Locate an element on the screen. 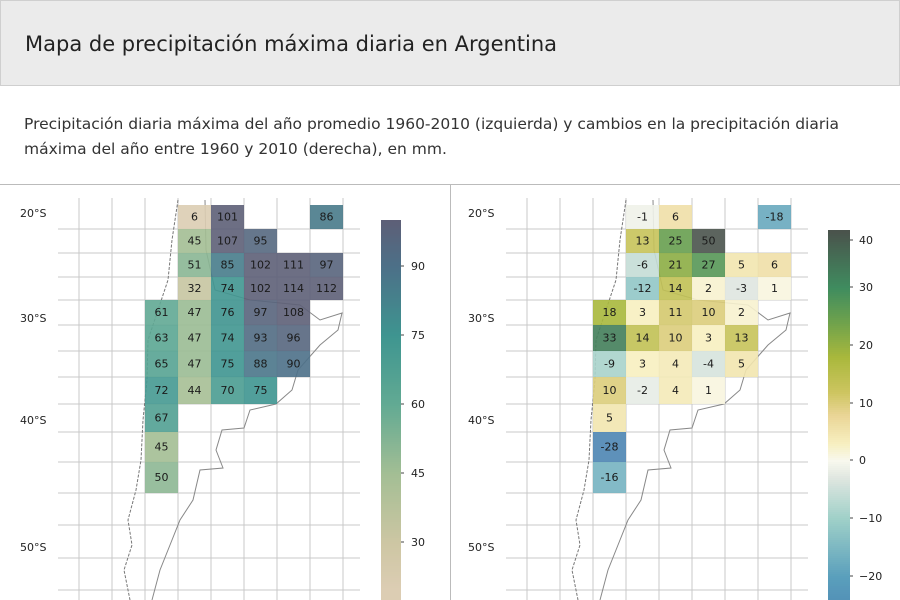 This screenshot has height=600, width=900. grid-cell: 11 is located at coordinates (675, 312).